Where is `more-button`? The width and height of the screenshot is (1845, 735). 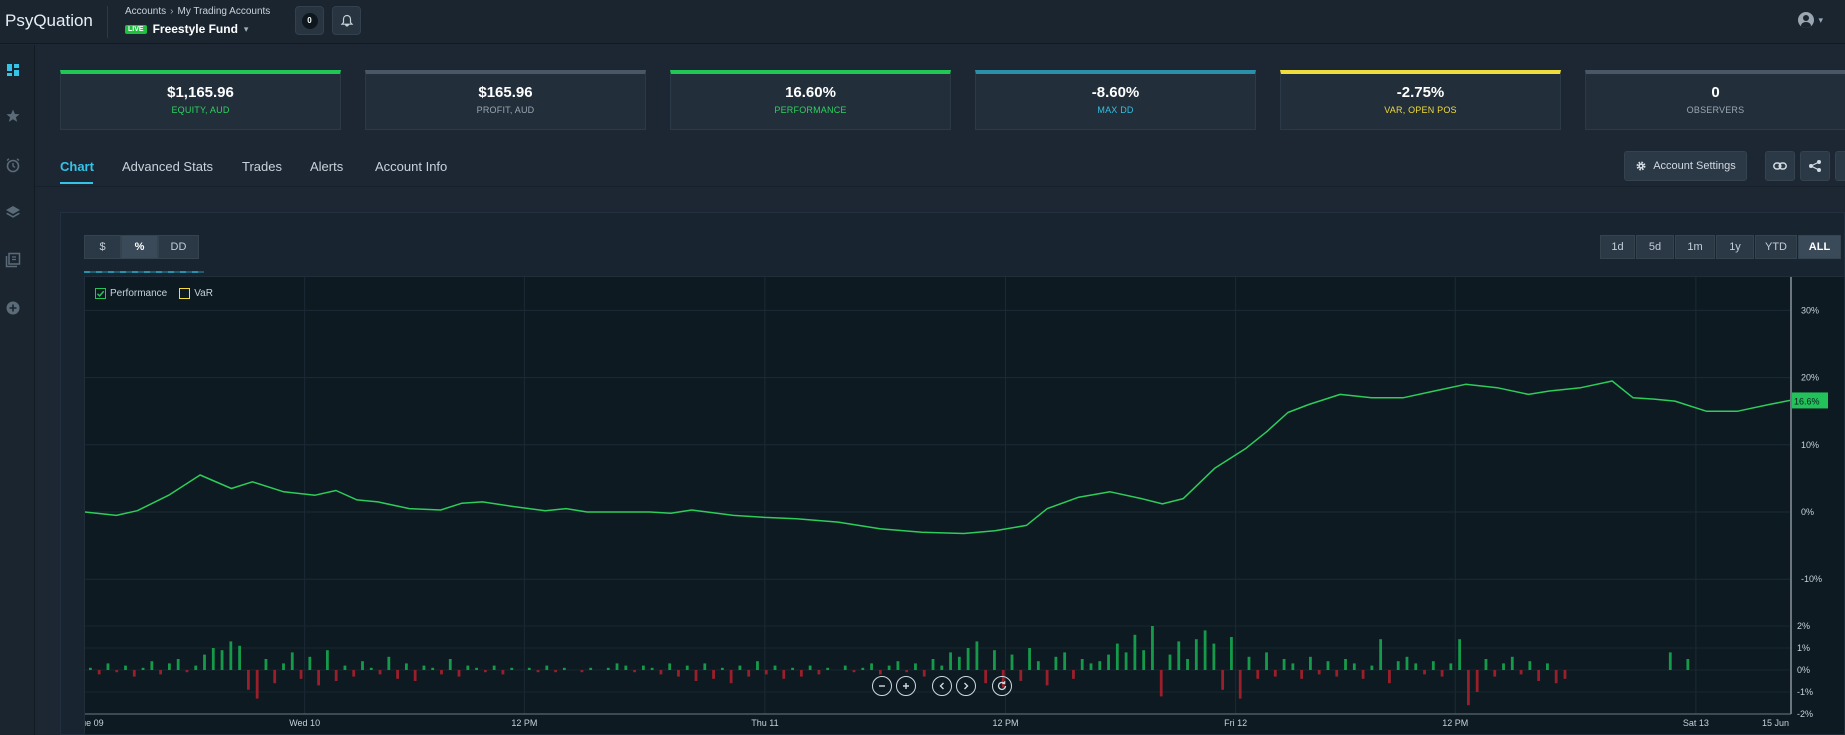 more-button is located at coordinates (1840, 166).